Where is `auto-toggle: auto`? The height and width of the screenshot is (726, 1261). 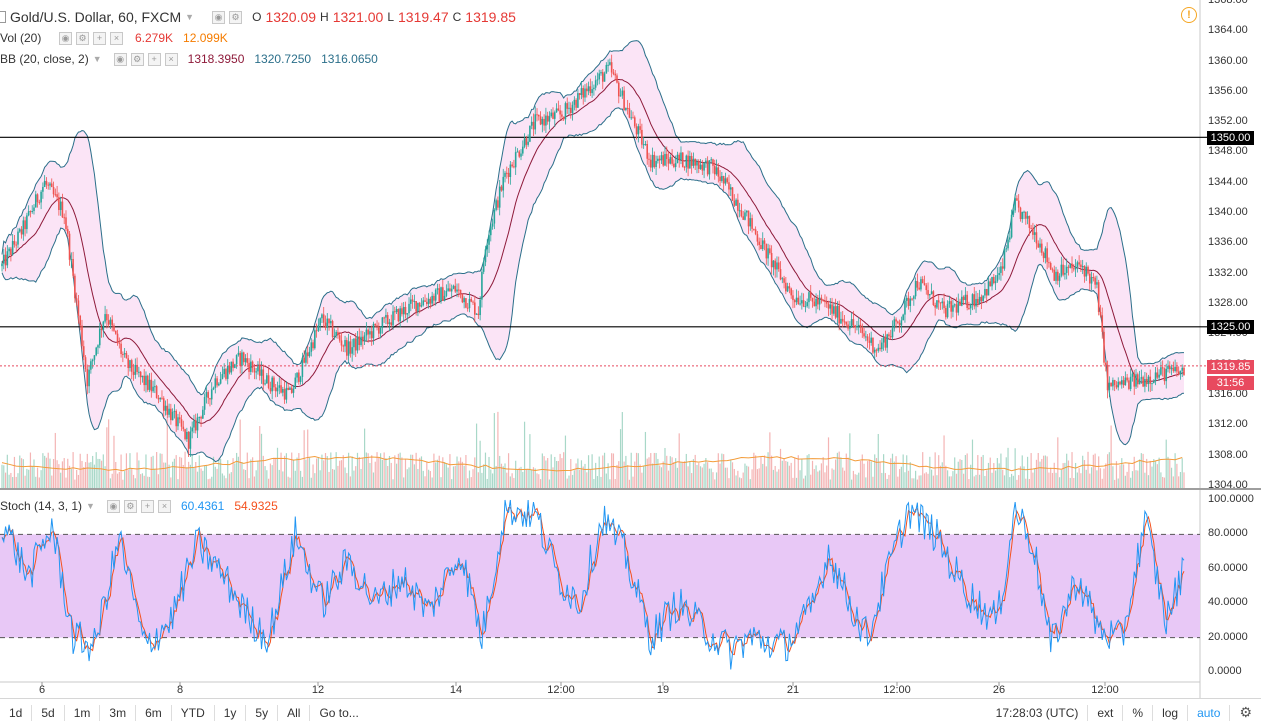 auto-toggle: auto is located at coordinates (1209, 712).